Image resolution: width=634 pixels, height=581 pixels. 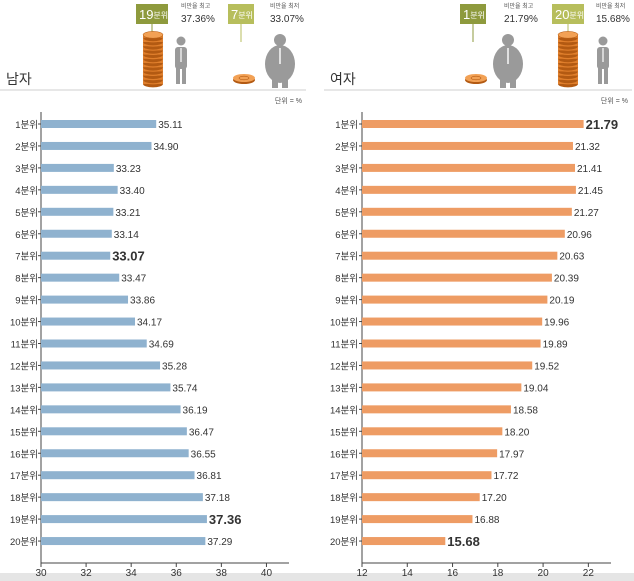 What do you see at coordinates (346, 169) in the screenshot?
I see `category-label: 3분위` at bounding box center [346, 169].